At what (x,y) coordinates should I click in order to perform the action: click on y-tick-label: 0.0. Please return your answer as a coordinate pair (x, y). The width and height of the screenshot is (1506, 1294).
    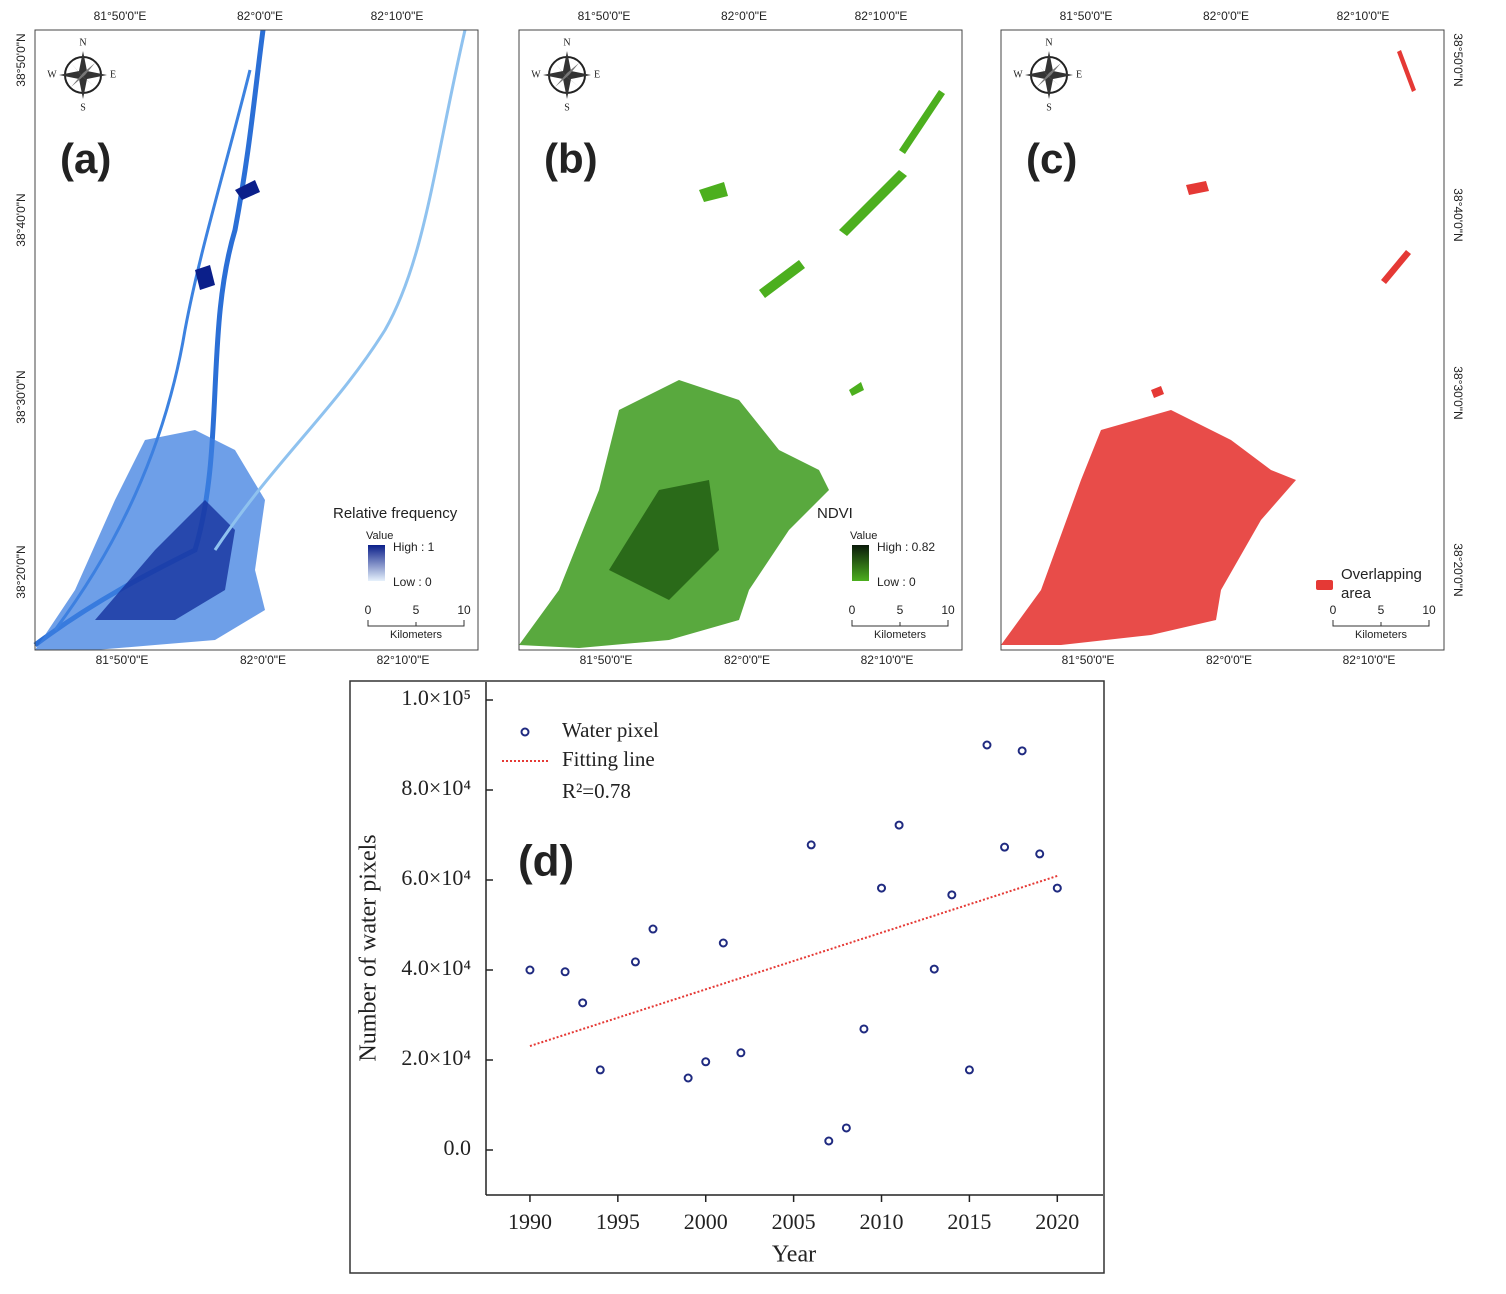
    Looking at the image, I should click on (458, 1147).